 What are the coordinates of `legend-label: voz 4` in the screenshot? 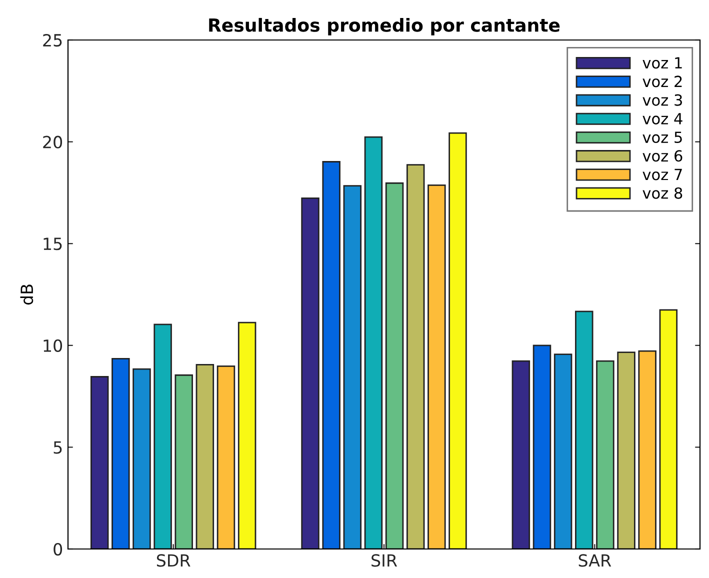 It's located at (662, 118).